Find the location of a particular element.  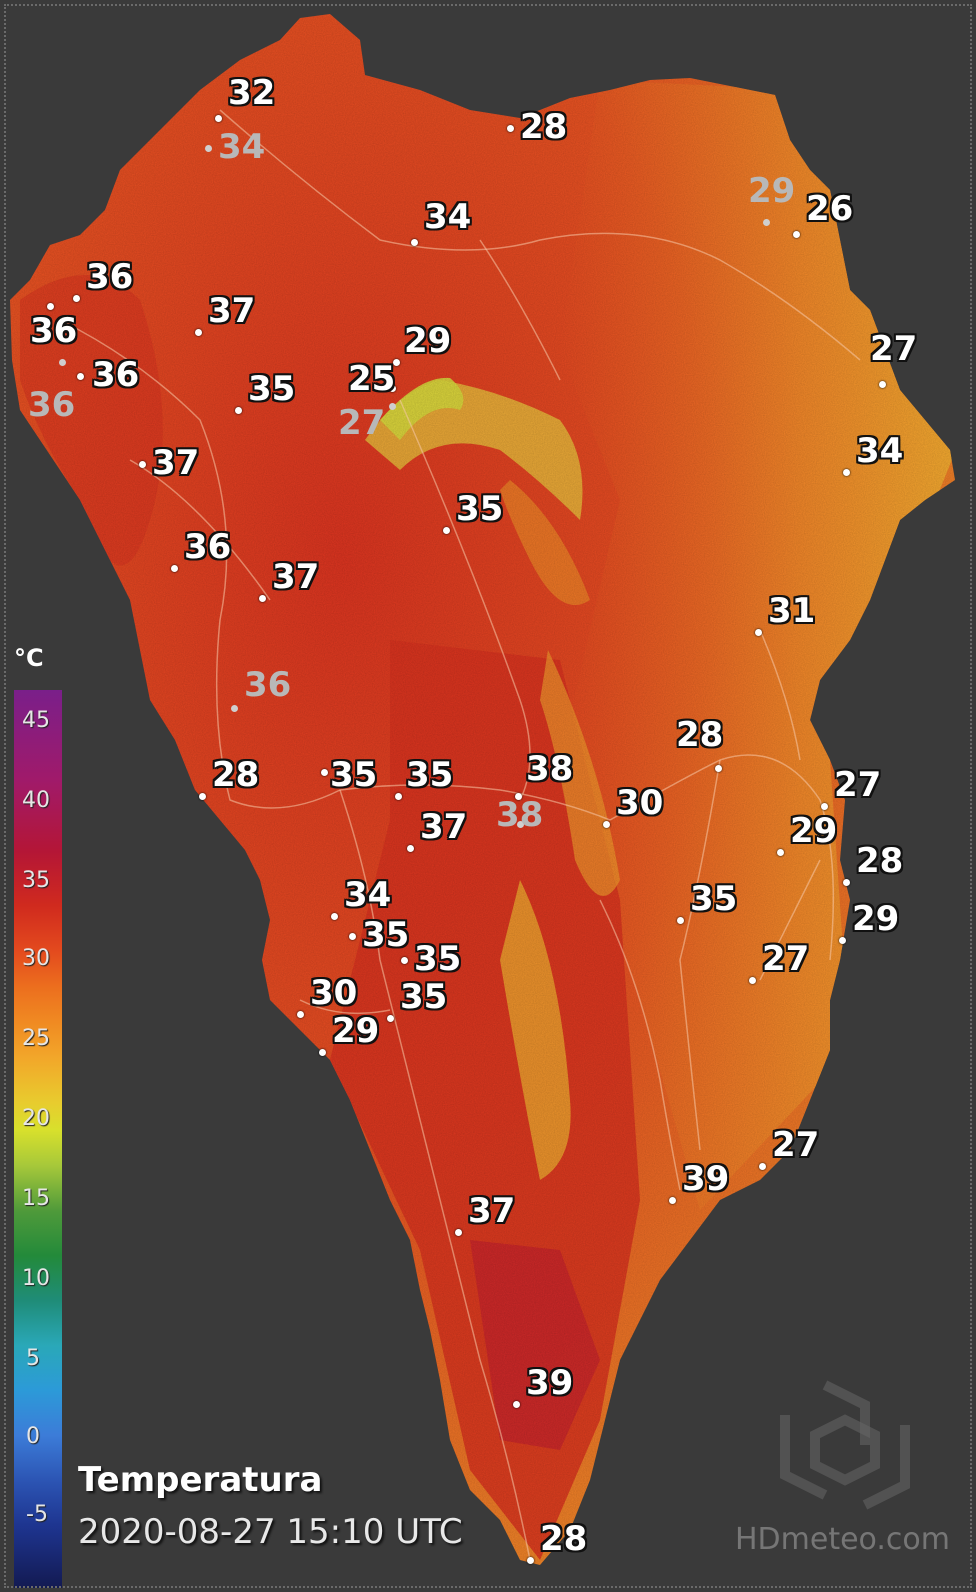

legend-tick: 15 is located at coordinates (36, 1198).